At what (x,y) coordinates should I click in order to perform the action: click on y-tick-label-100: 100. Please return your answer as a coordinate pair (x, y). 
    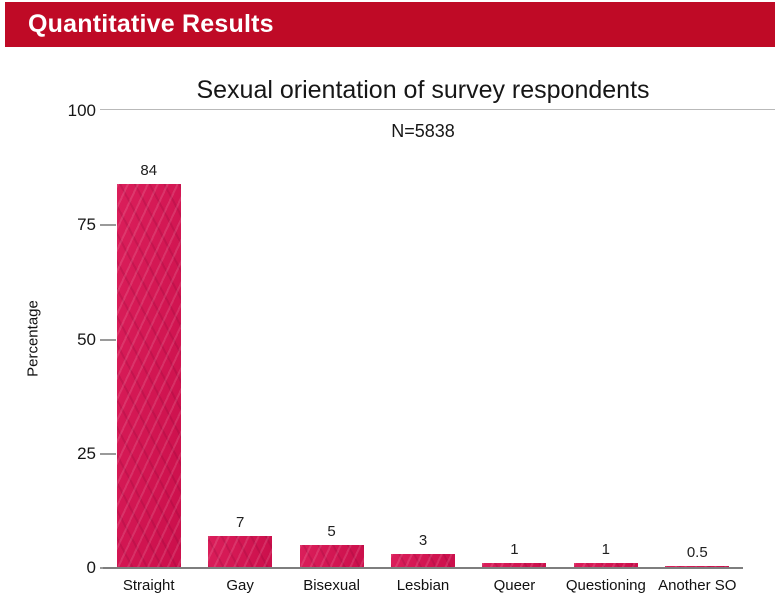
    Looking at the image, I should click on (81, 110).